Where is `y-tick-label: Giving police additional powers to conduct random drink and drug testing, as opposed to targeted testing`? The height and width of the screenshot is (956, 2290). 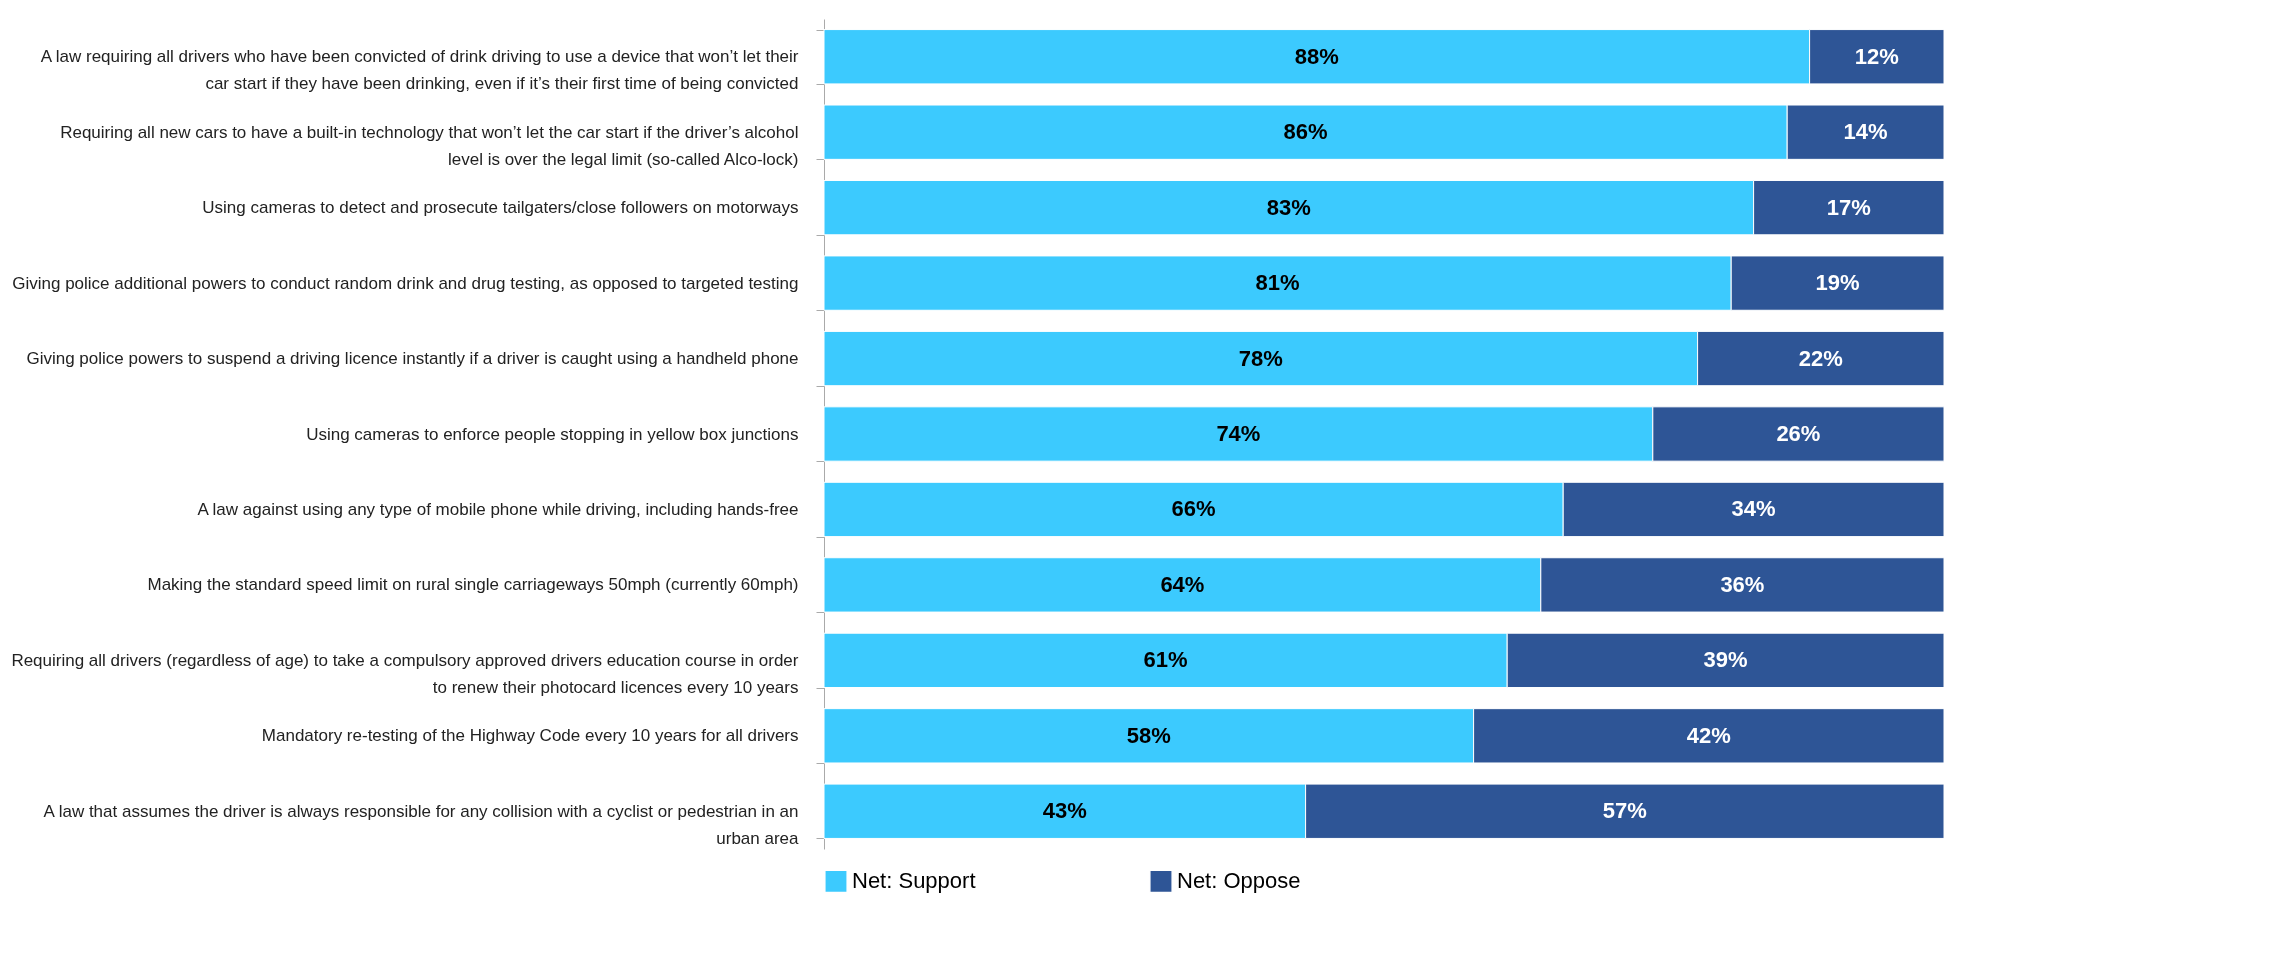
y-tick-label: Giving police additional powers to conduct random drink and drug testing, as opposed to targeted testing is located at coordinates (405, 283).